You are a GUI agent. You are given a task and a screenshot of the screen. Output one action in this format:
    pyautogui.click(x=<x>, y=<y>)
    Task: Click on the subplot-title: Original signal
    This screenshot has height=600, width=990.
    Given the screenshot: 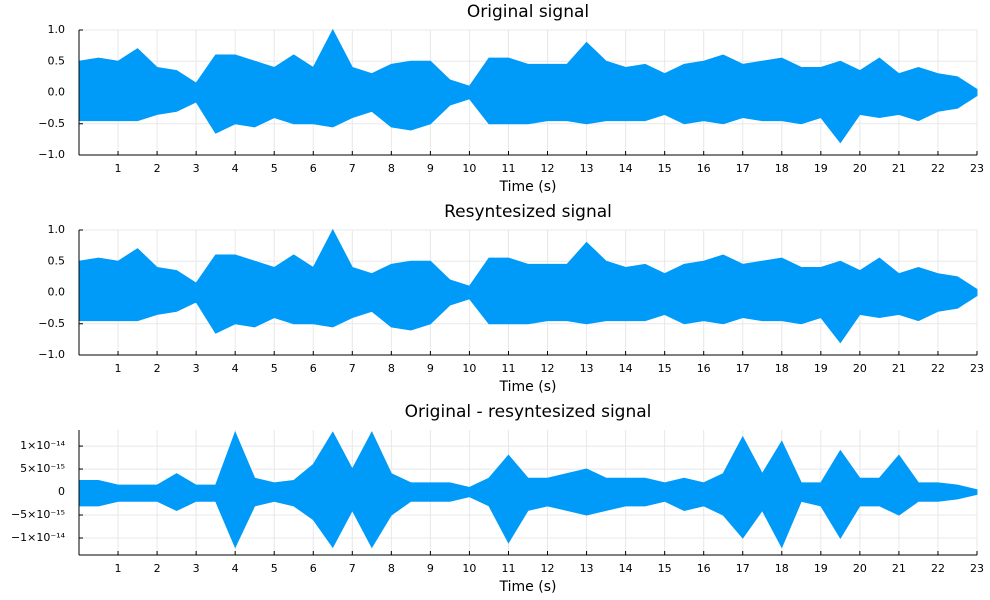 What is the action you would take?
    pyautogui.click(x=528, y=12)
    